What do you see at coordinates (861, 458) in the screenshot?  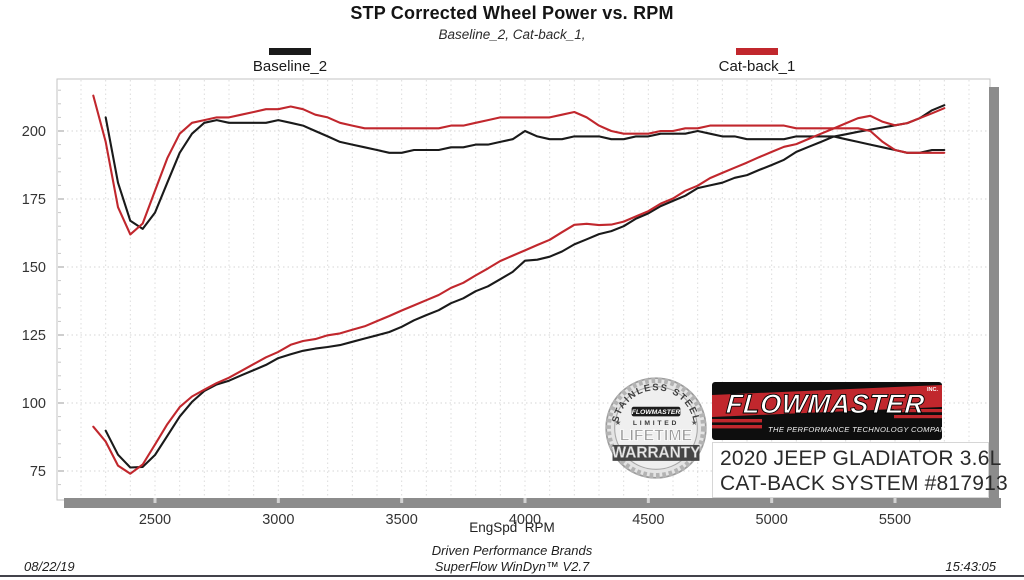 I see `vehicle-line: 2020 JEEP GLADIATOR 3.6L` at bounding box center [861, 458].